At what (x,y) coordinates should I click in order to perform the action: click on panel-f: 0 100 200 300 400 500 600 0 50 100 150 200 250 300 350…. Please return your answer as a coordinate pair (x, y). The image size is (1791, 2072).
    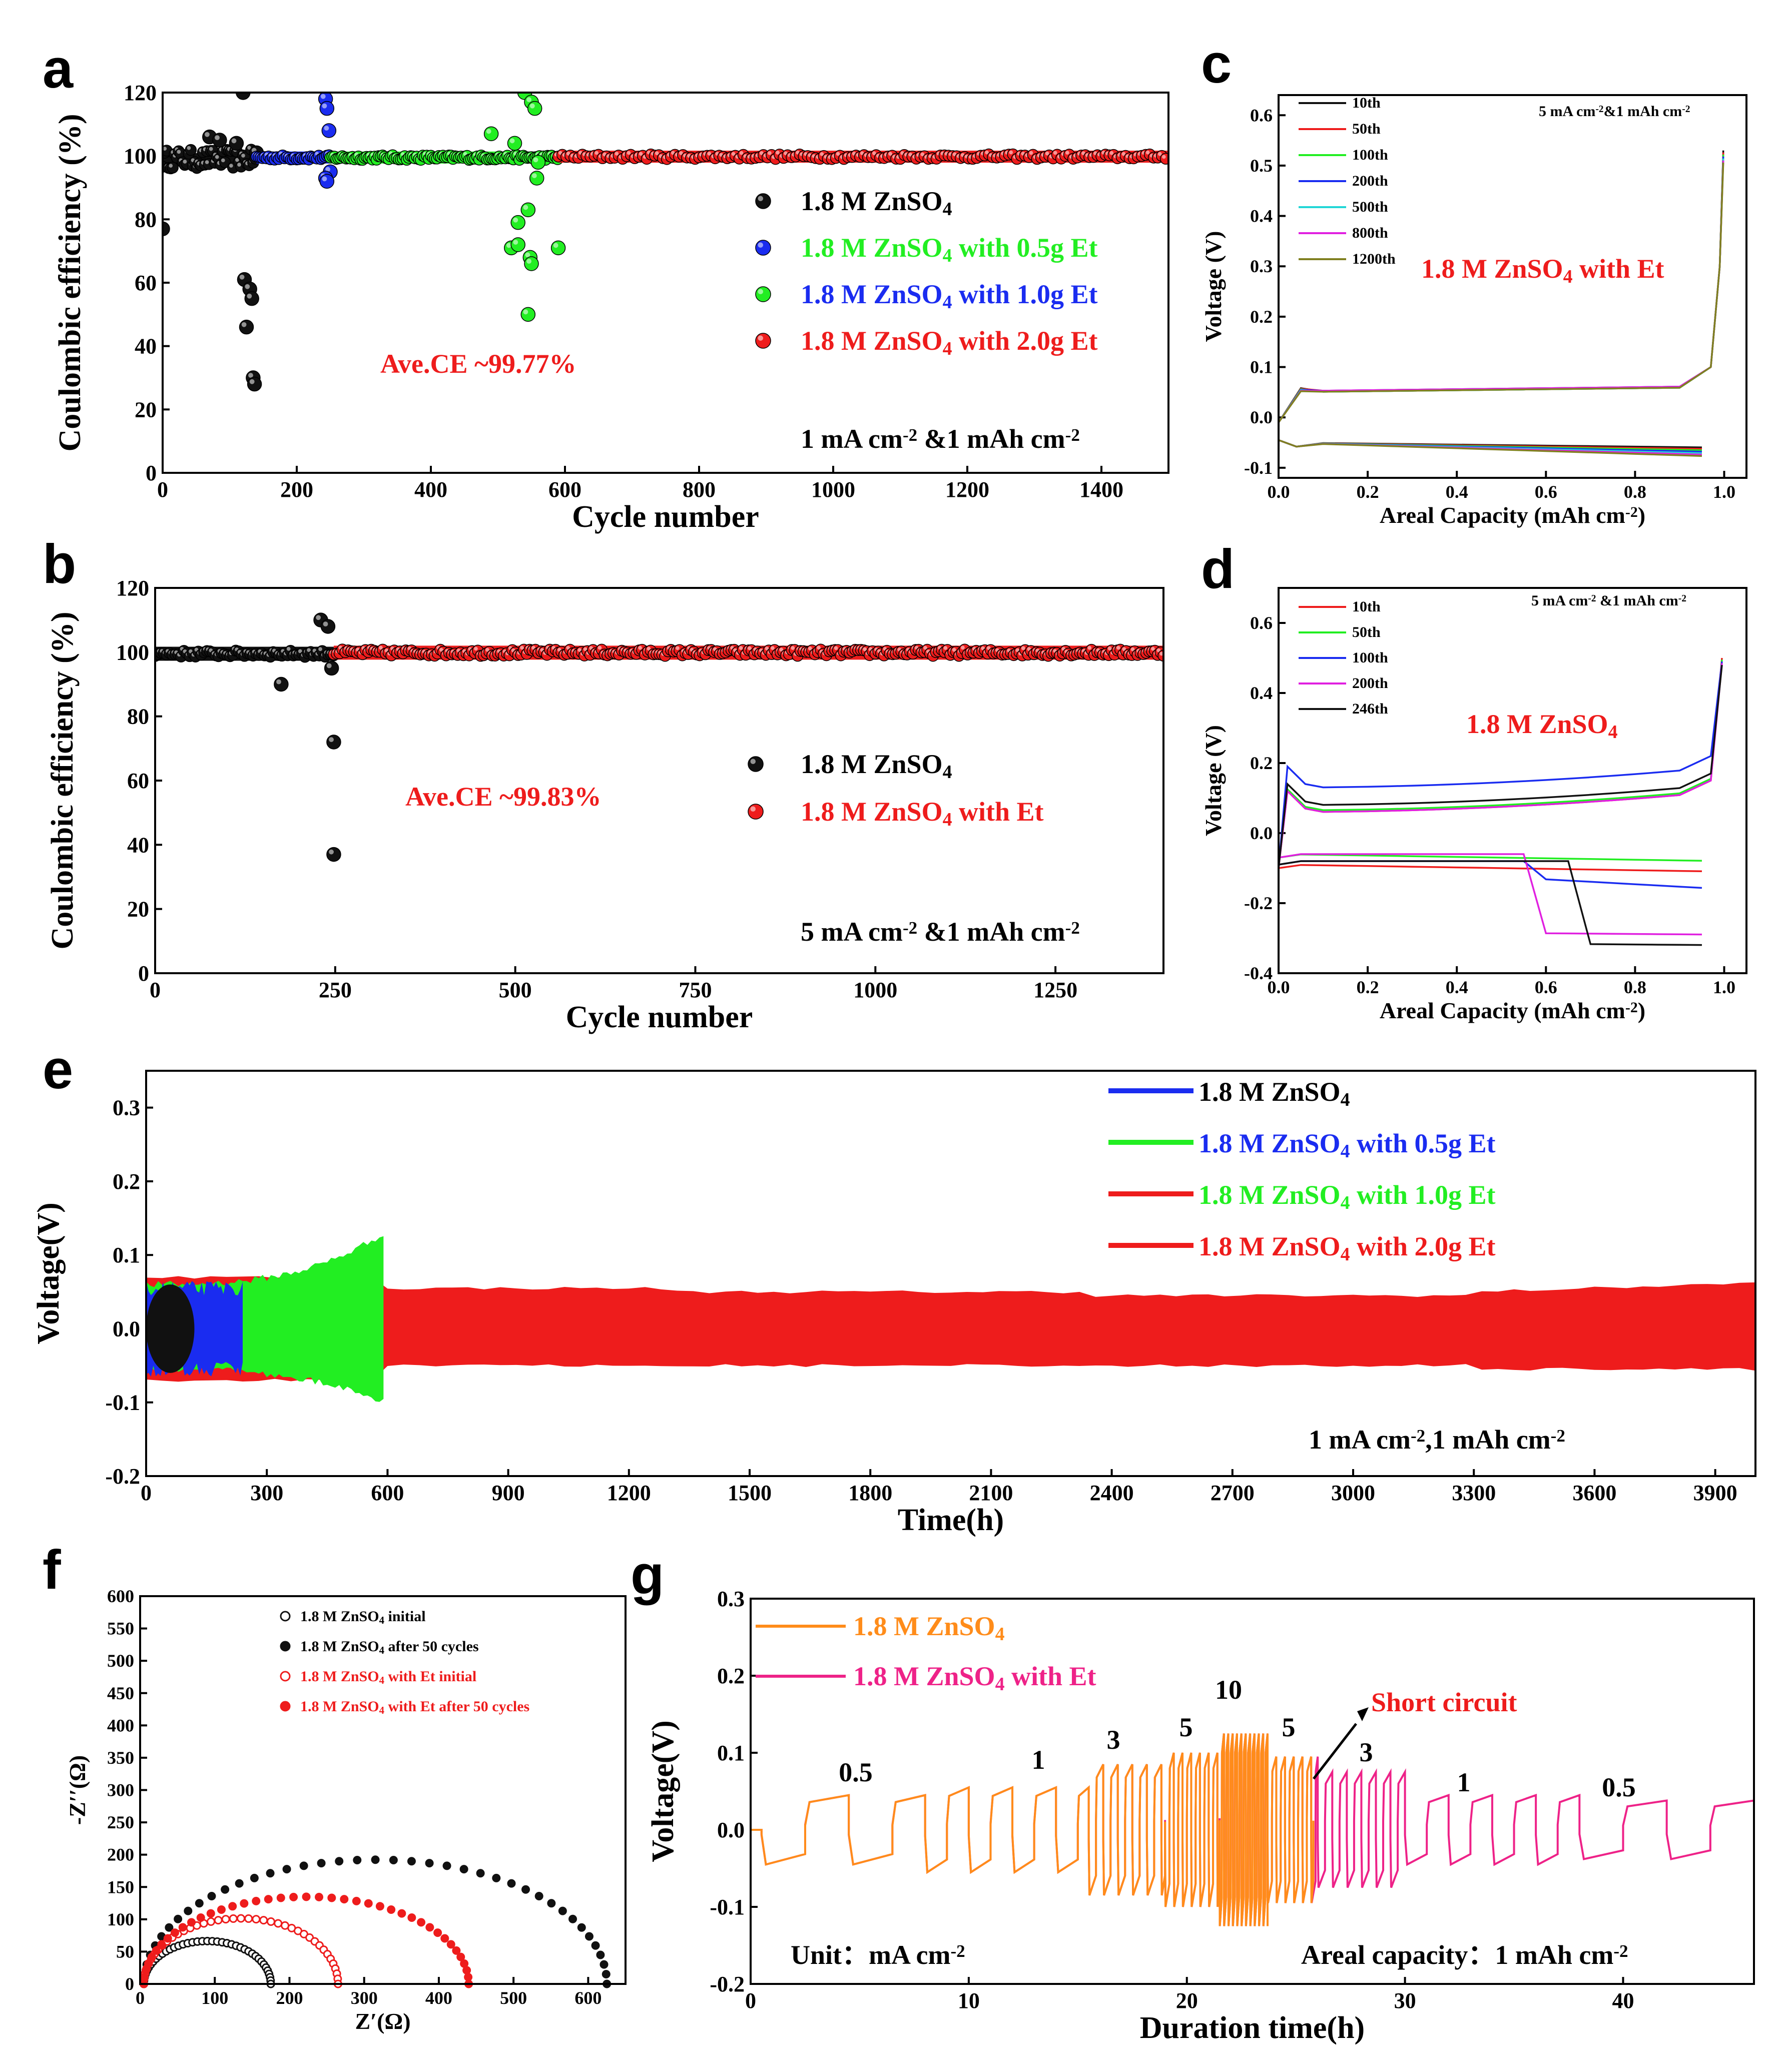
    Looking at the image, I should click on (335, 1786).